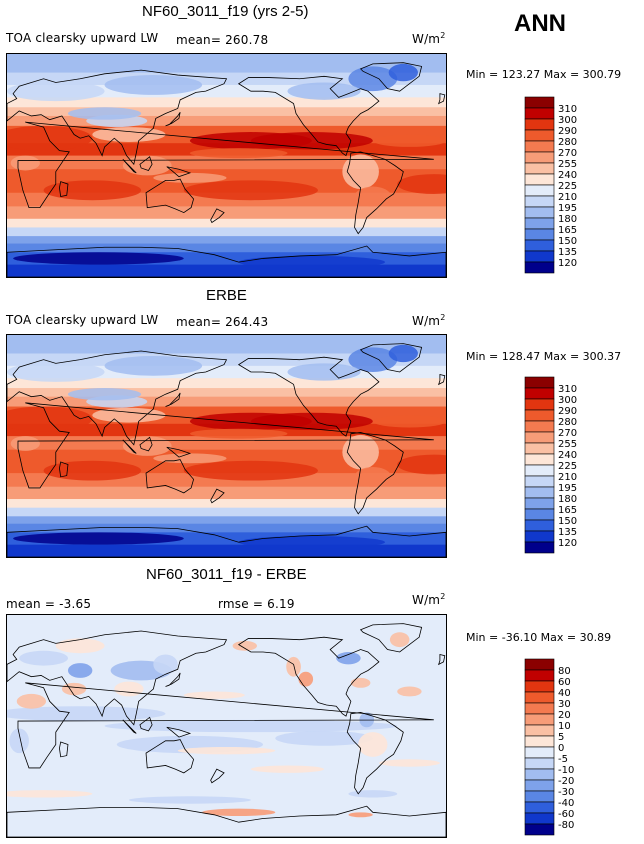 Image resolution: width=644 pixels, height=844 pixels. Describe the element at coordinates (567, 241) in the screenshot. I see `colorbar-tick-label: 150` at that location.